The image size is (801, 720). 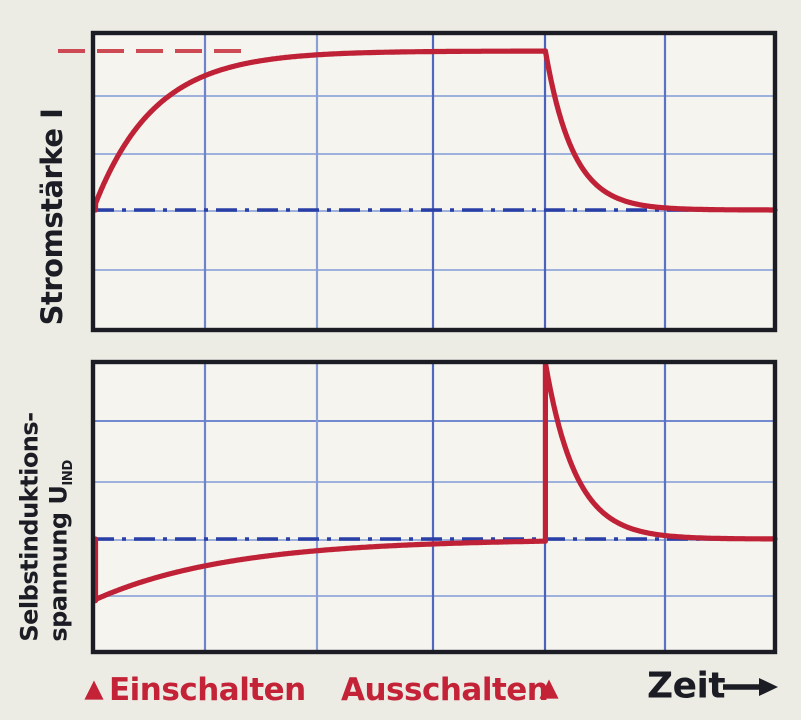 What do you see at coordinates (750, 687) in the screenshot?
I see `right-arrow-icon` at bounding box center [750, 687].